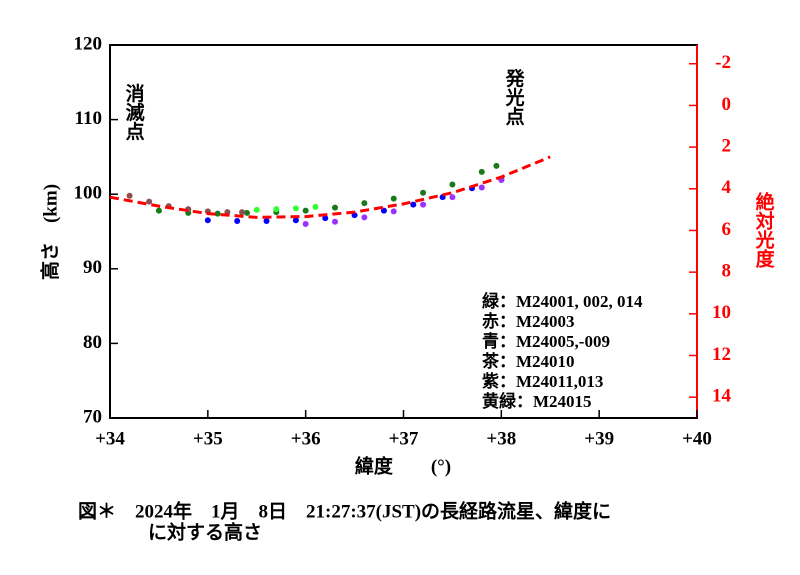 The height and width of the screenshot is (575, 800). I want to click on y2-tick-label: 8, so click(727, 270).